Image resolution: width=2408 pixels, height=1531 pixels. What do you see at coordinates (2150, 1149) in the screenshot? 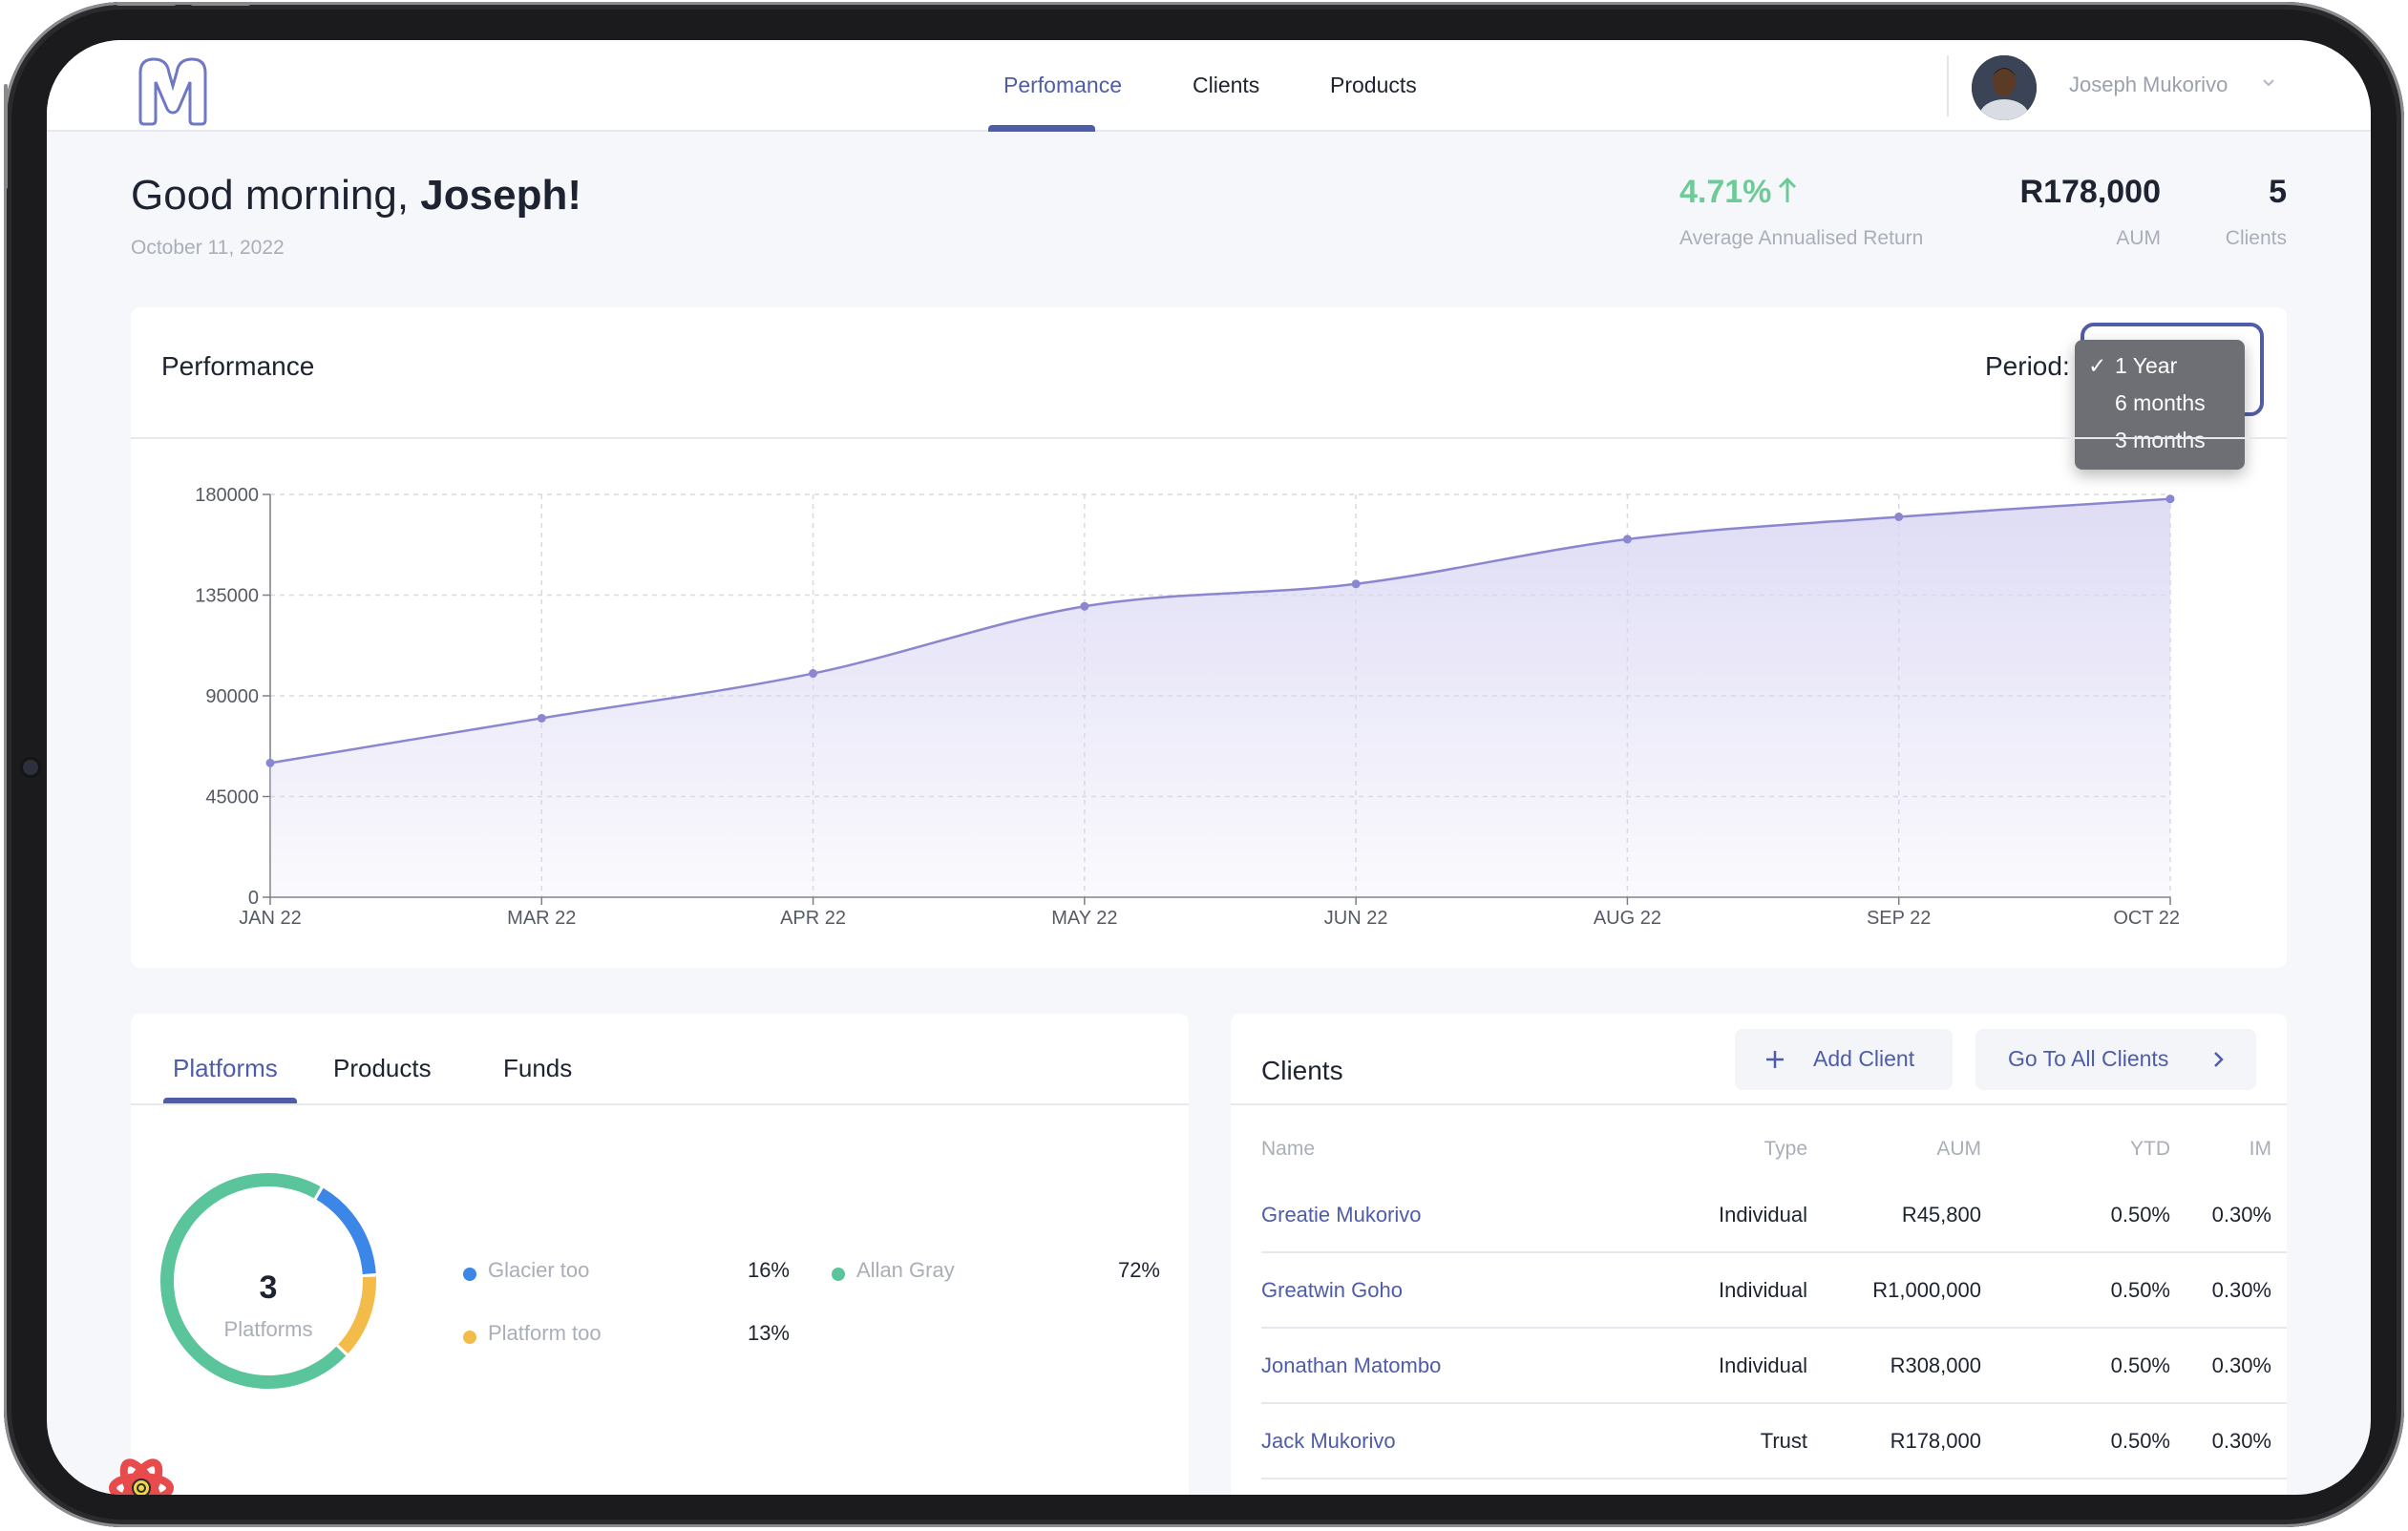
I see `column-header-ytd: YTD` at bounding box center [2150, 1149].